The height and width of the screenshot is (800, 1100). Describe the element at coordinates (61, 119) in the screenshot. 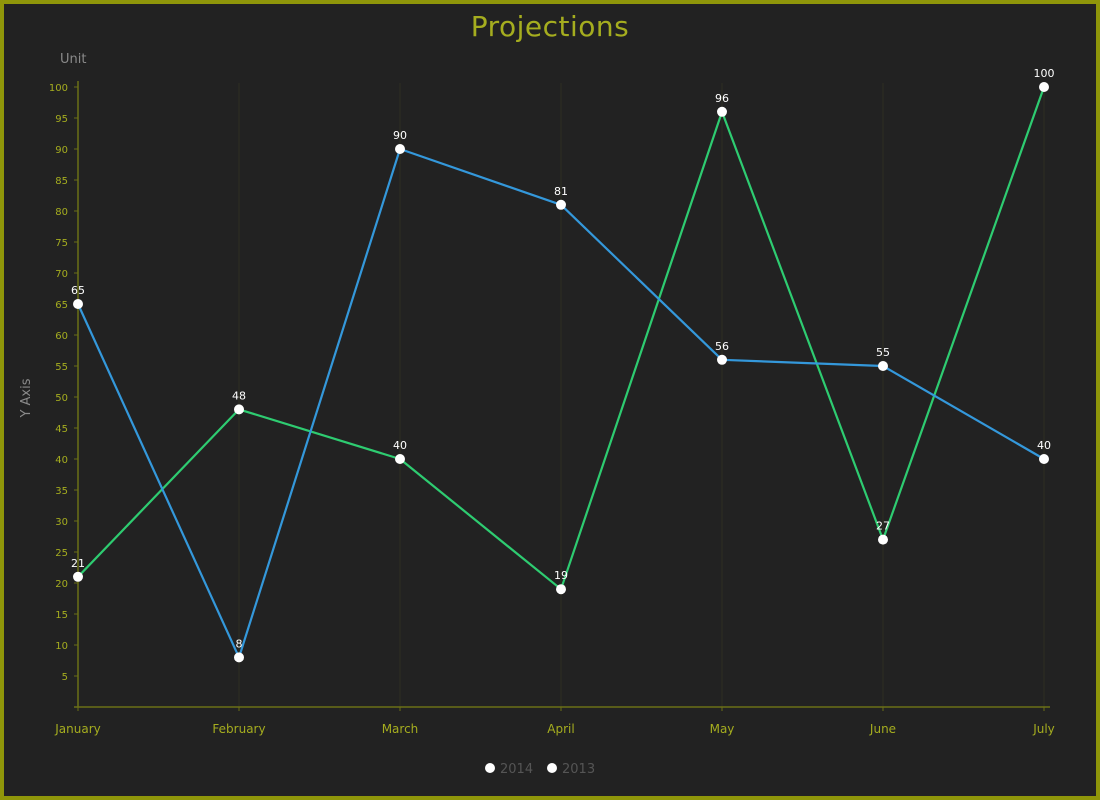

I see `y-tick-label: 95` at that location.